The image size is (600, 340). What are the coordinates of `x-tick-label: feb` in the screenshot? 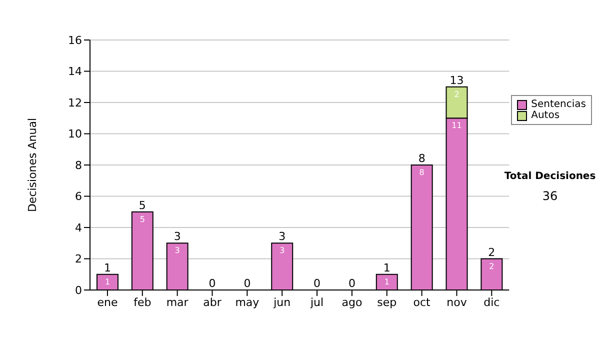 It's located at (143, 302).